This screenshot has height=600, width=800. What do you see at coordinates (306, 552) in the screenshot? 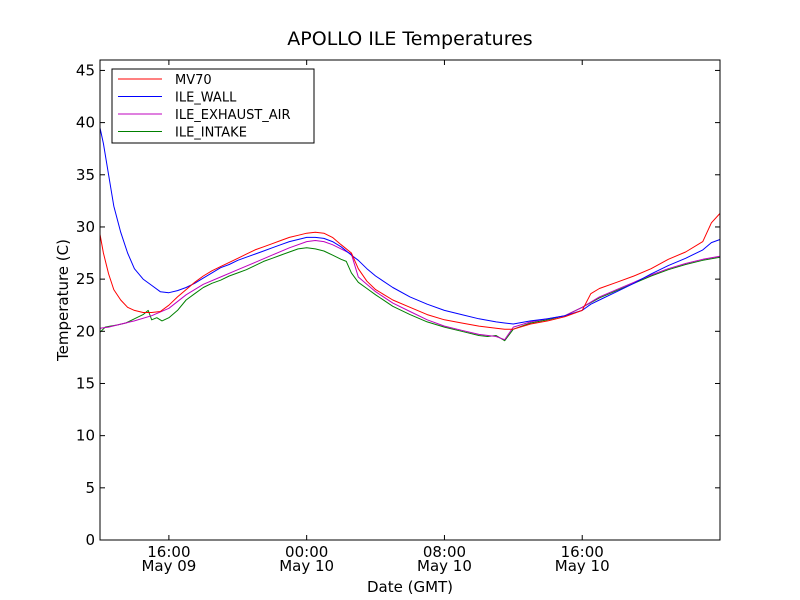
I see `x-tick-label-time: 00:00` at bounding box center [306, 552].